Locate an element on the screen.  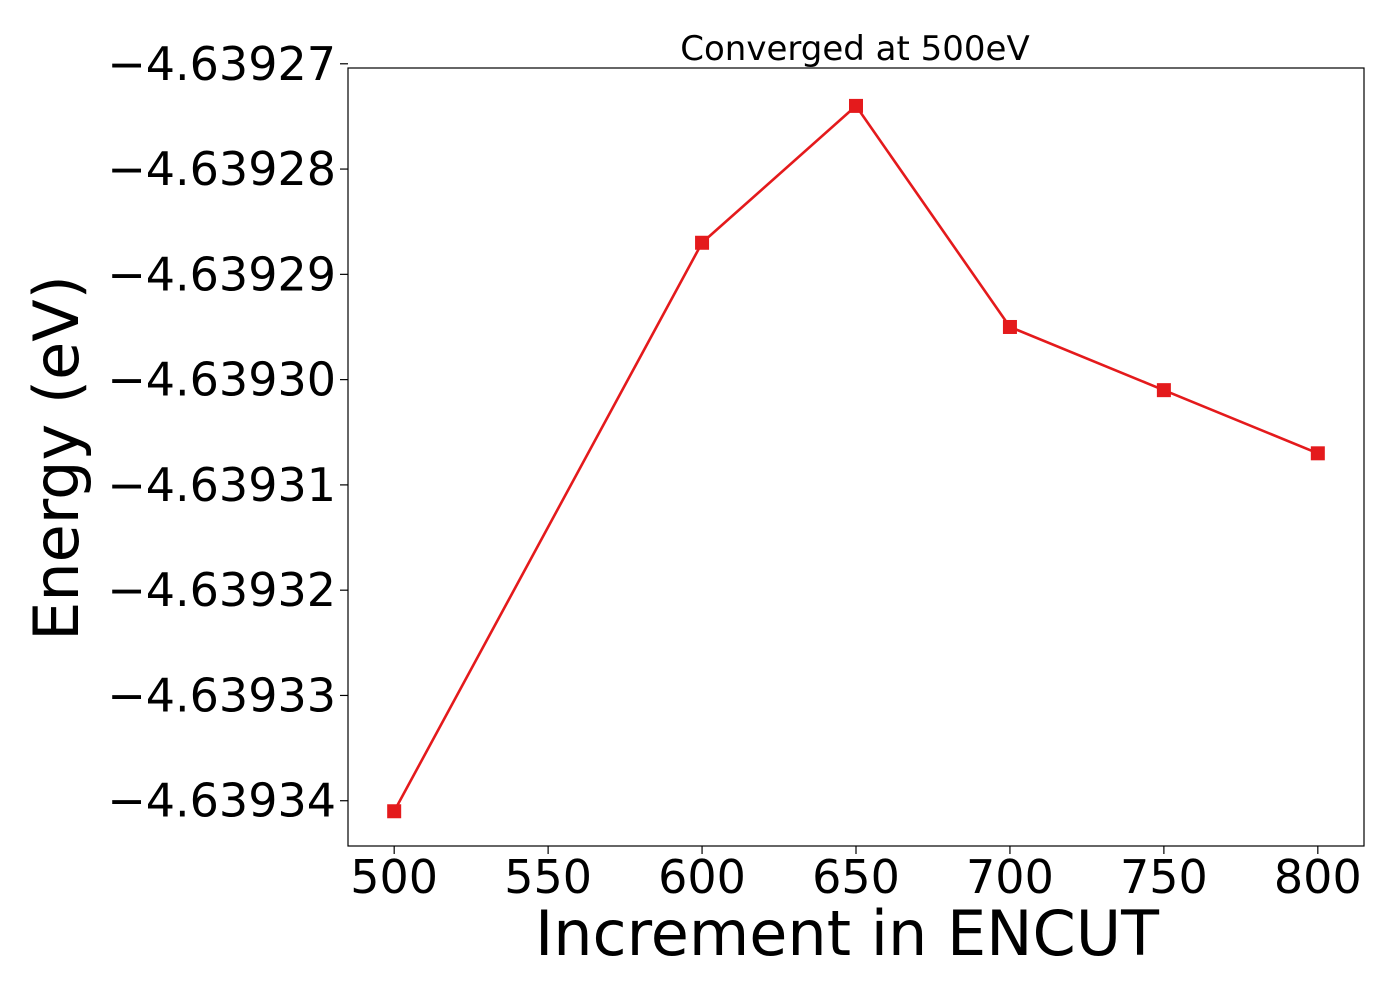
x-axis-label: Increment in ENCUT is located at coordinates (847, 933).